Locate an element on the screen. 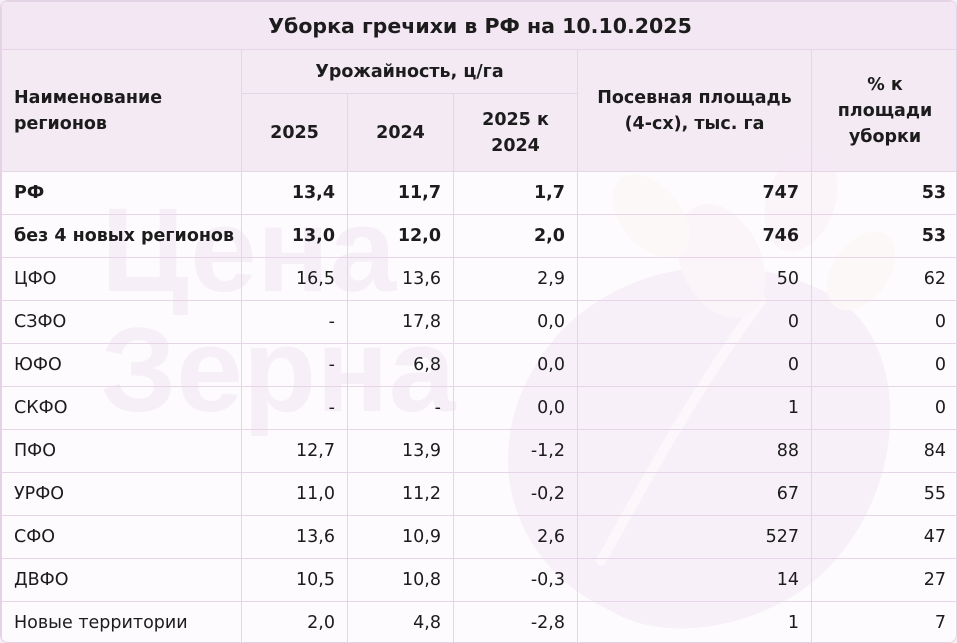 Image resolution: width=957 pixels, height=643 pixels. cell-pct: 27 is located at coordinates (884, 580).